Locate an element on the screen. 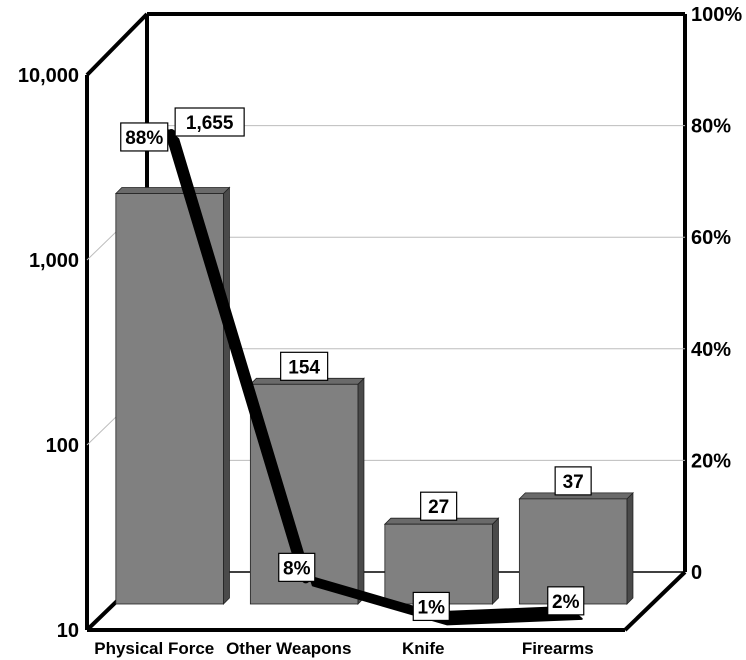  percent-label-knife: 1% is located at coordinates (431, 606).